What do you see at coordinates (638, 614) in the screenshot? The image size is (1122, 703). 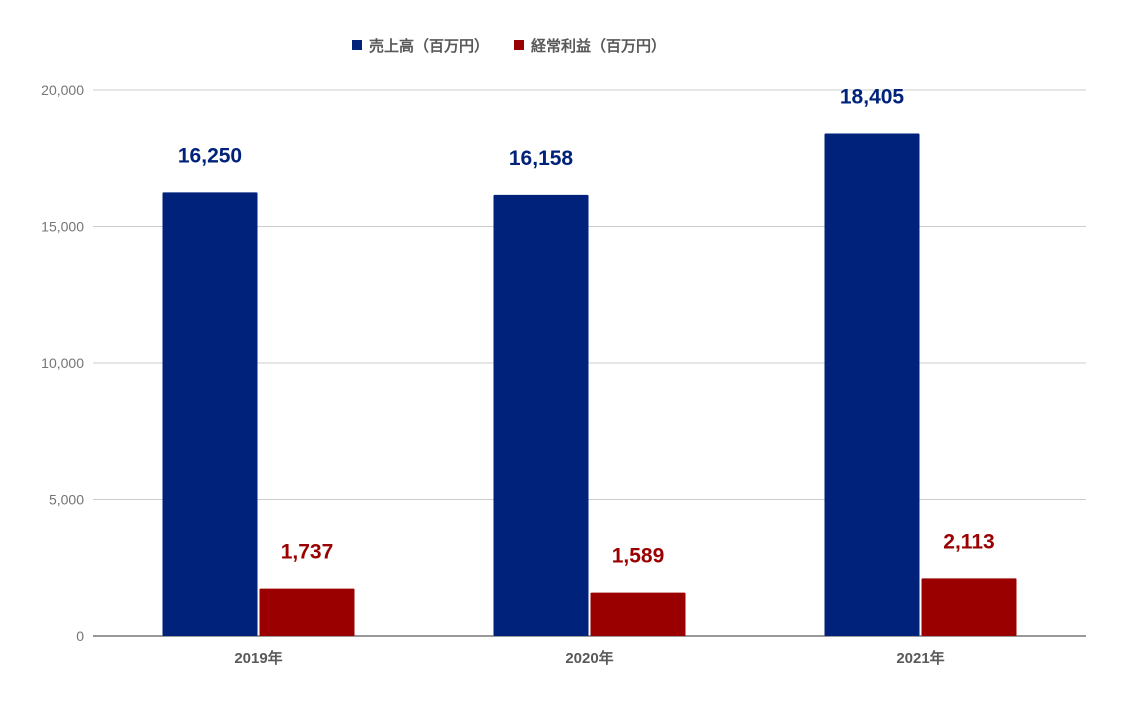 I see `bar-ordinary-profit-2020年` at bounding box center [638, 614].